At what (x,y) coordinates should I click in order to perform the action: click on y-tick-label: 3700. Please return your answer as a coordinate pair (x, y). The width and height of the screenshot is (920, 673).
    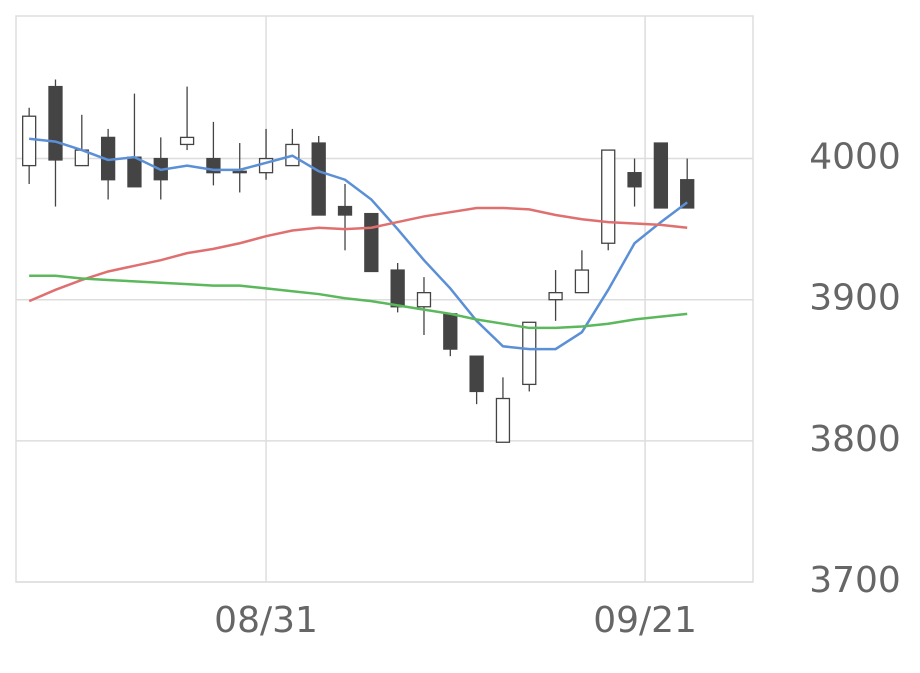
    Looking at the image, I should click on (855, 580).